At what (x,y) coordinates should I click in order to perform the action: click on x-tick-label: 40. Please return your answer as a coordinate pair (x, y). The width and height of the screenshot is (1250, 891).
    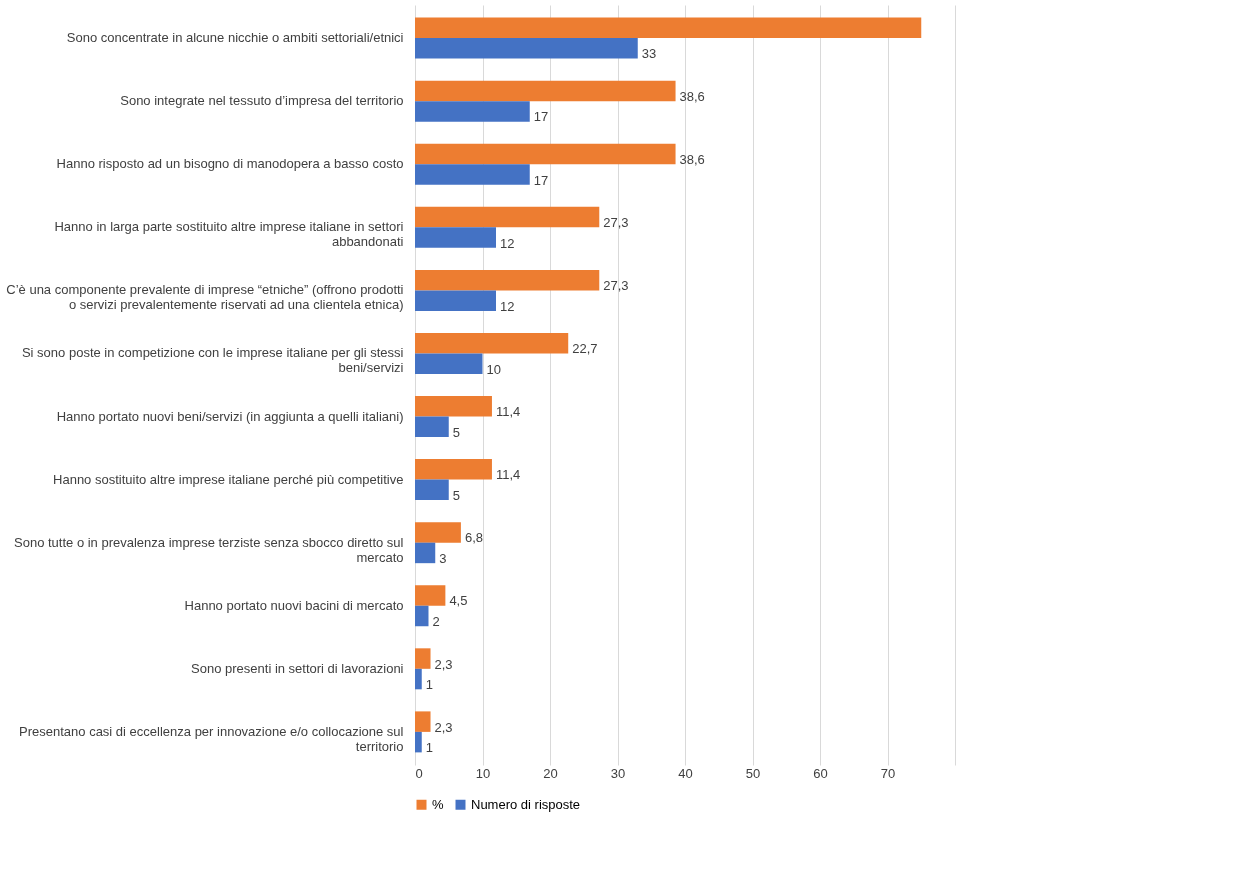
    Looking at the image, I should click on (685, 773).